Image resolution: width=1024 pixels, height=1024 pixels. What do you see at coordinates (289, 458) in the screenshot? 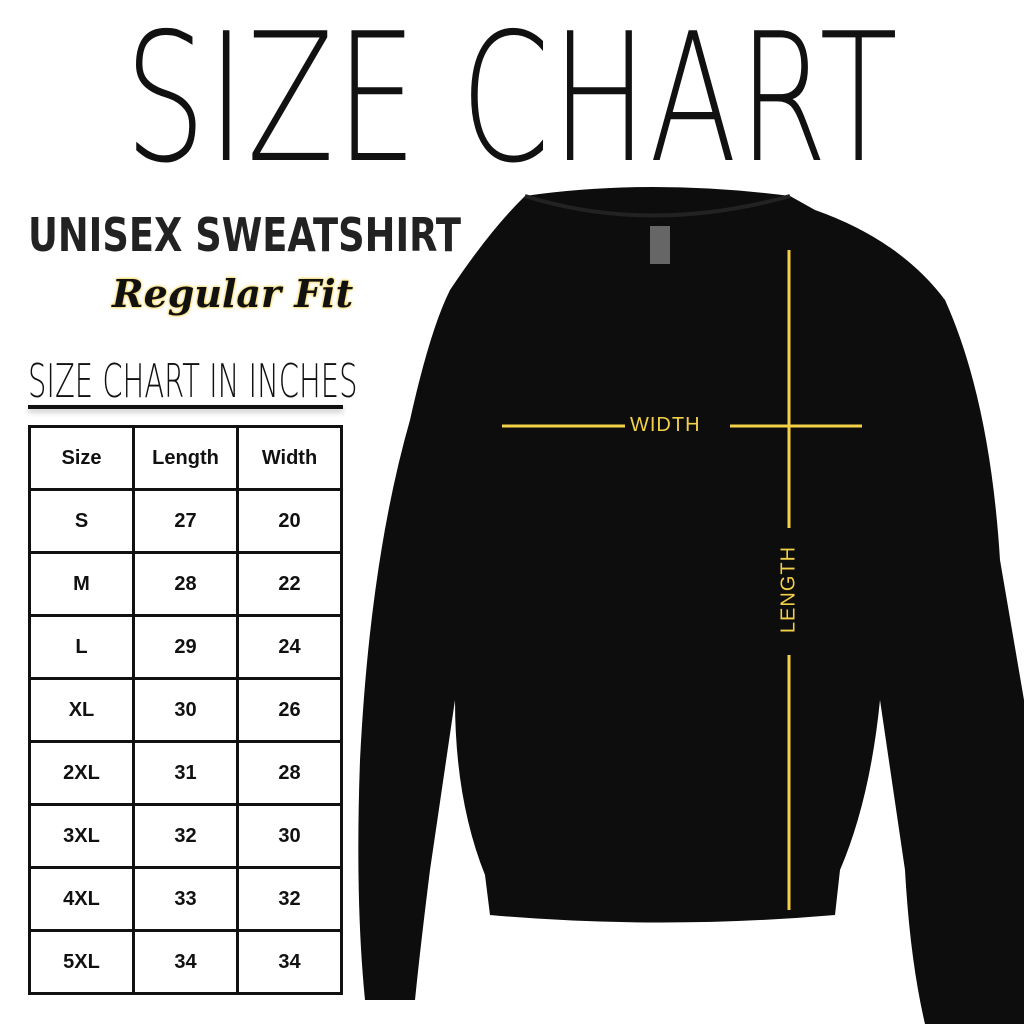
I see `header-width: Width` at bounding box center [289, 458].